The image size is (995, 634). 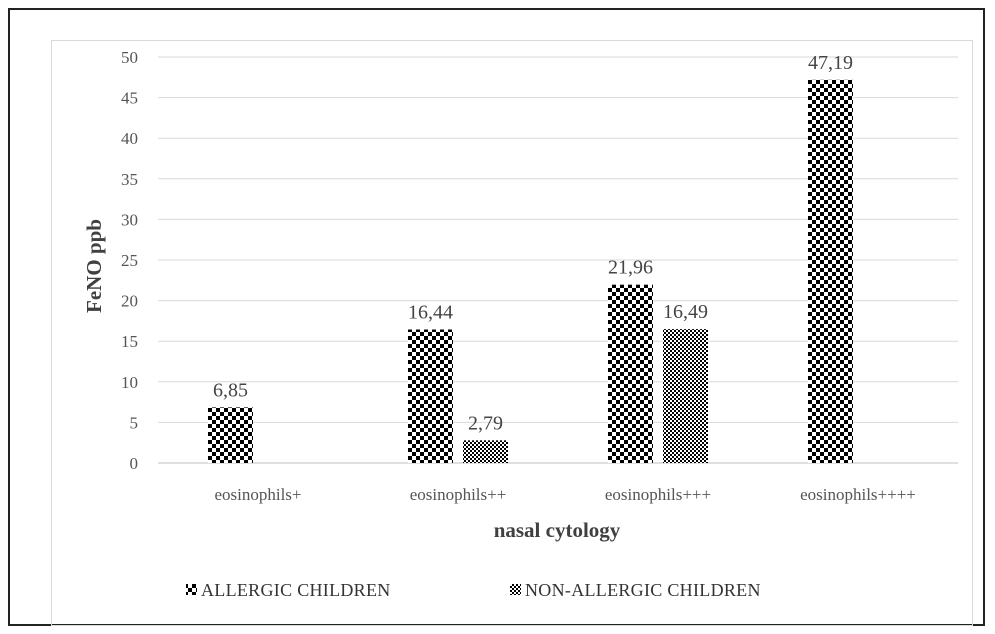 What do you see at coordinates (230, 390) in the screenshot?
I see `data-label: 6,85` at bounding box center [230, 390].